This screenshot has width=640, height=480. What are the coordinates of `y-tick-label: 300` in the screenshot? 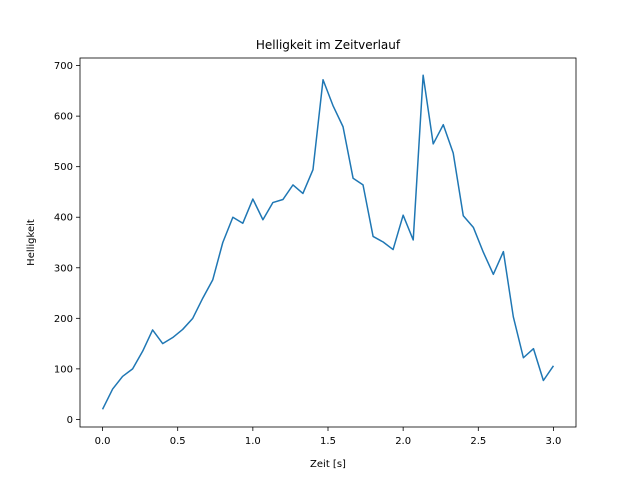 It's located at (63, 268).